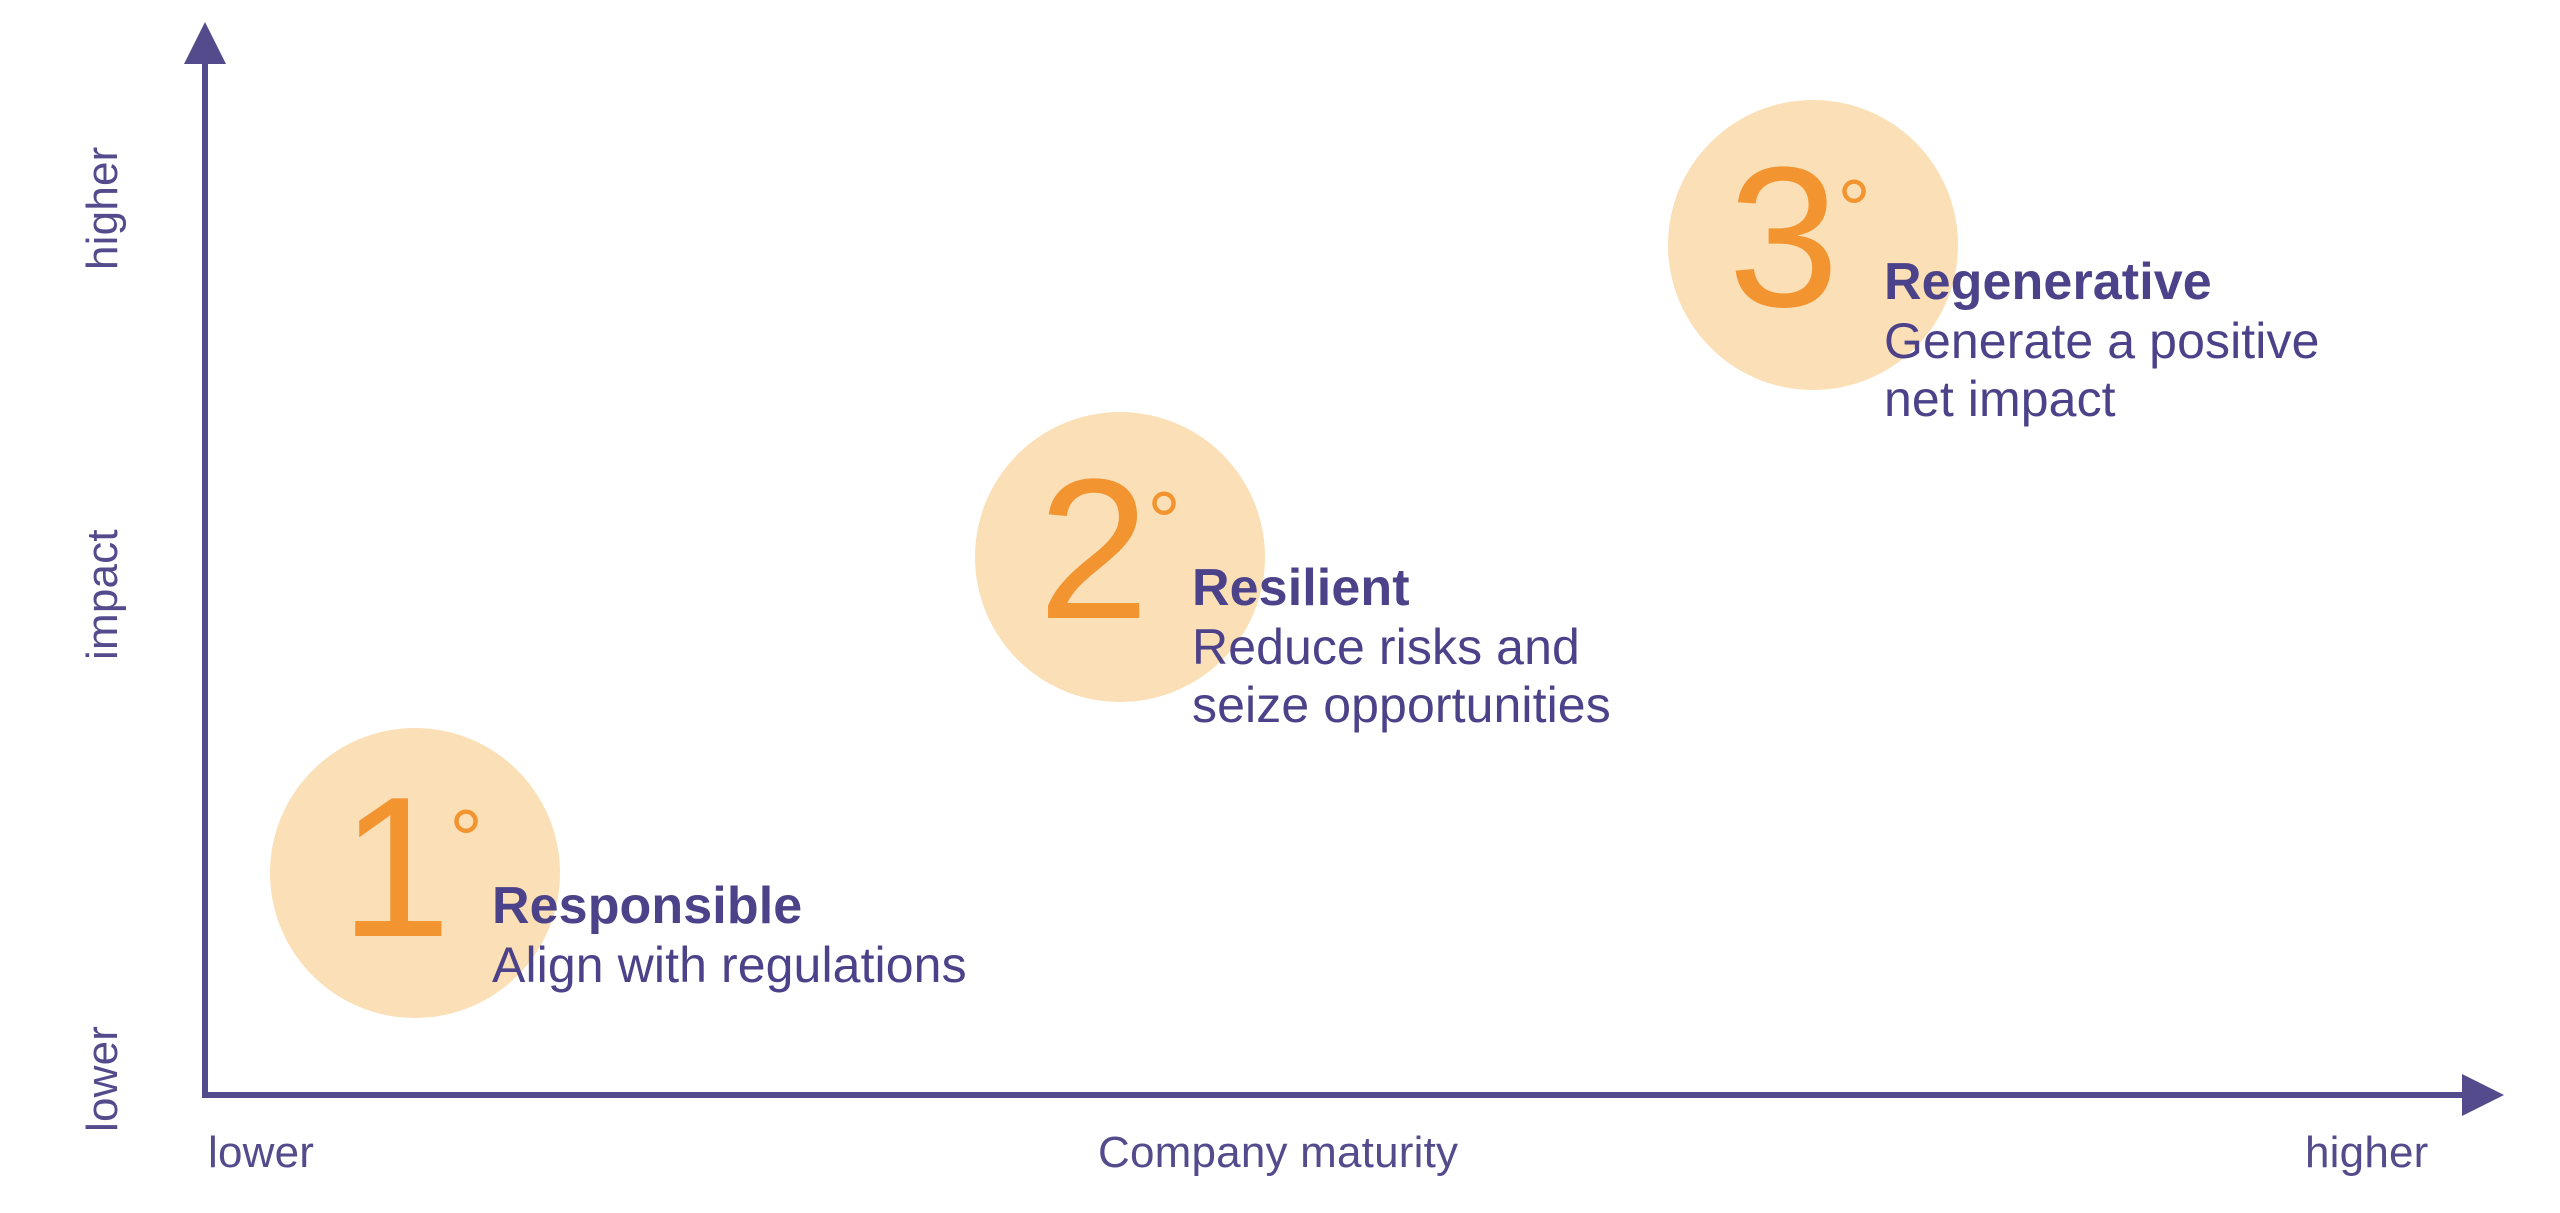 The width and height of the screenshot is (2560, 1213). I want to click on stage-number: 1°, so click(411, 868).